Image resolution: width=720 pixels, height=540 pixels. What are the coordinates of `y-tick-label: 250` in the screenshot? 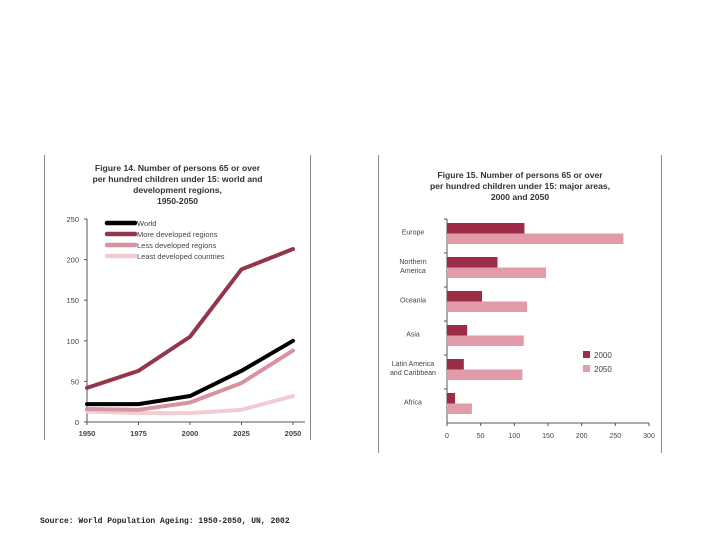 It's located at (72, 219).